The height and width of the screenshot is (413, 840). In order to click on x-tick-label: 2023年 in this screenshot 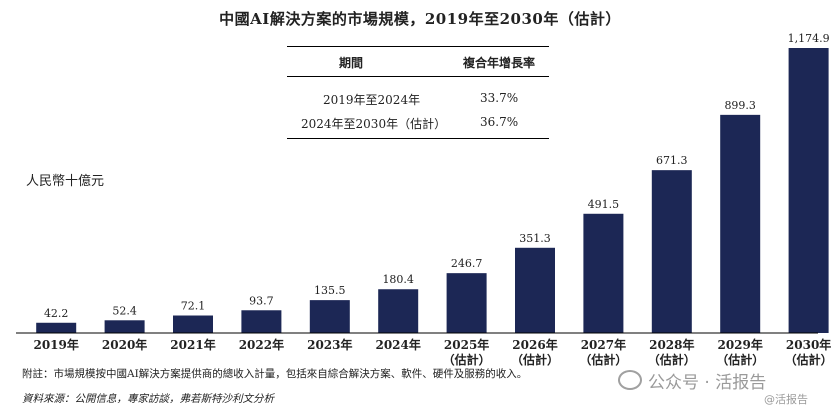, I will do `click(329, 344)`.